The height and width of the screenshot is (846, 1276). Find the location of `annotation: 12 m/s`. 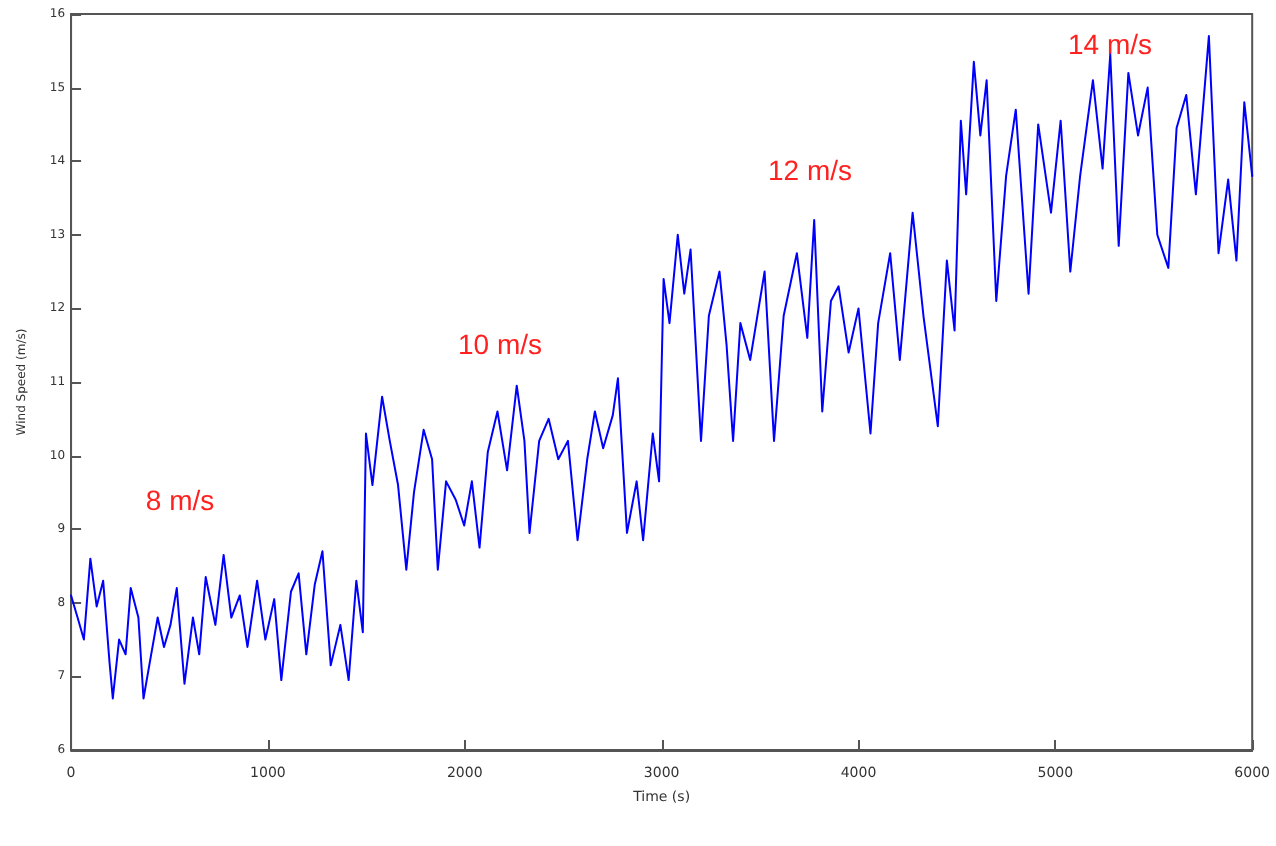

annotation: 12 m/s is located at coordinates (810, 170).